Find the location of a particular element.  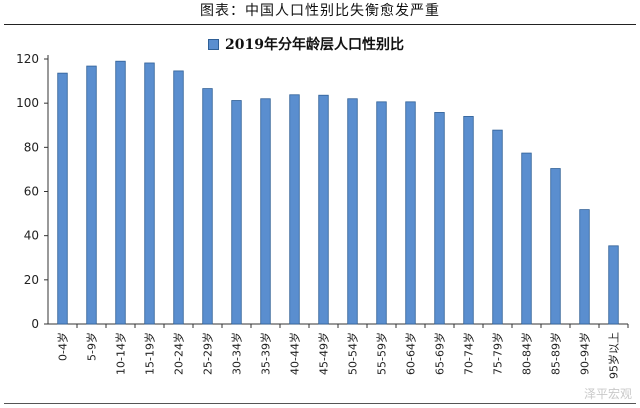

x-tick-label: 85-89岁 is located at coordinates (556, 353).